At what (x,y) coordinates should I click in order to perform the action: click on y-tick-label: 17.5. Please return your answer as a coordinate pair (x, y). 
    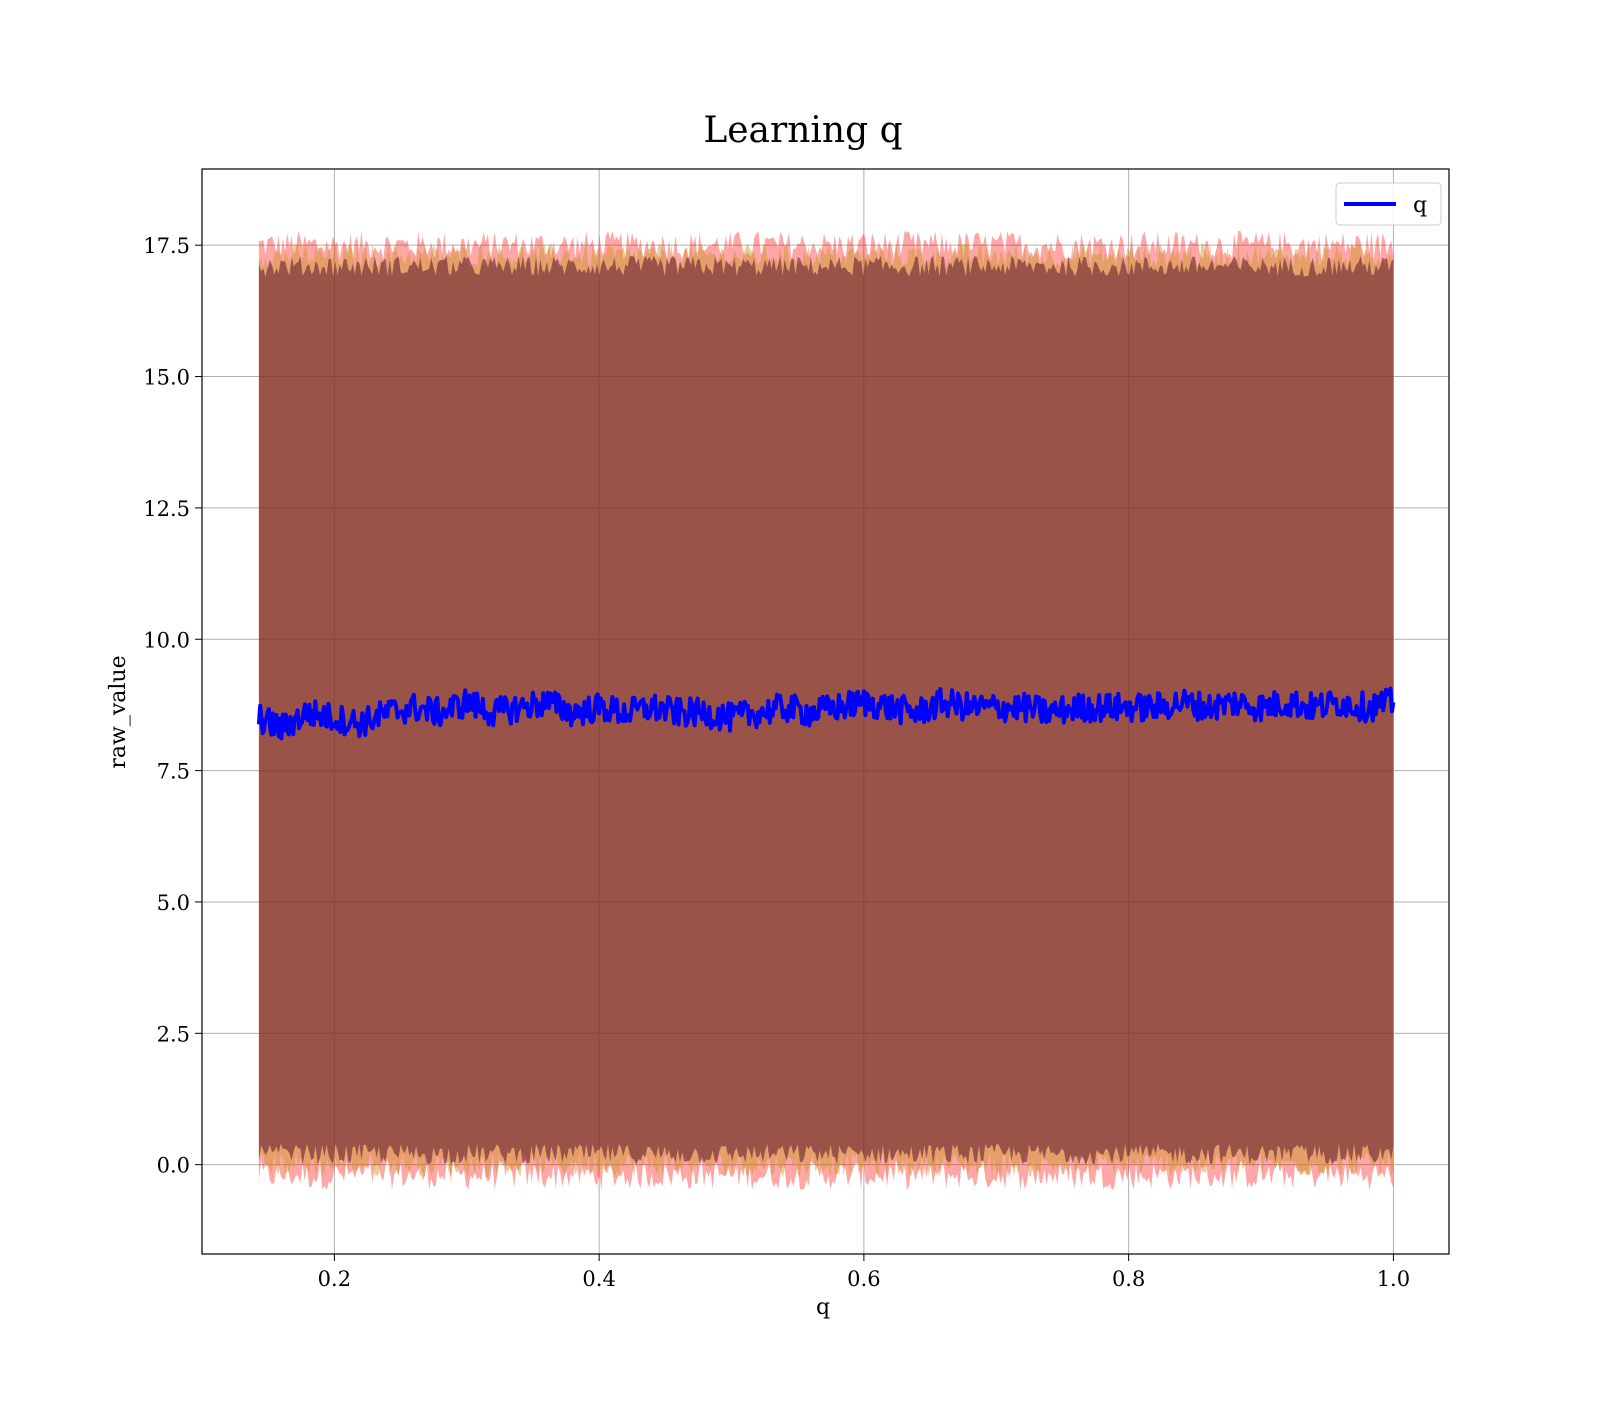
    Looking at the image, I should click on (166, 246).